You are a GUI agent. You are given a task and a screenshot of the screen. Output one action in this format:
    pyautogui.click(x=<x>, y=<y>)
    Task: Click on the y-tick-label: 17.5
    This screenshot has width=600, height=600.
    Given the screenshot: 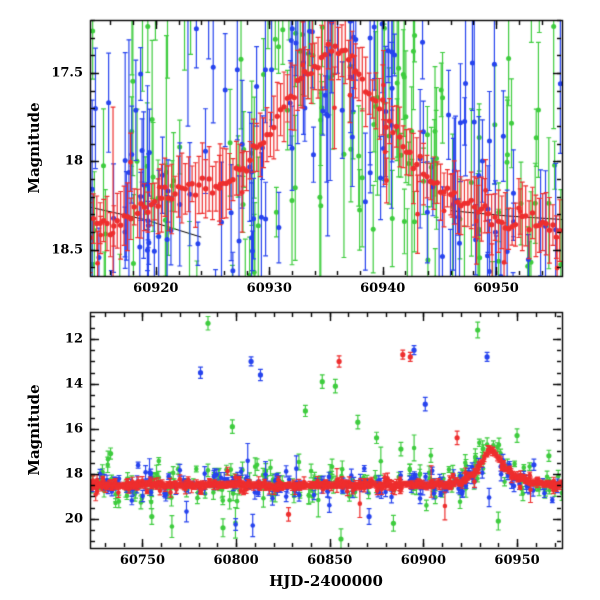 What is the action you would take?
    pyautogui.click(x=67, y=73)
    